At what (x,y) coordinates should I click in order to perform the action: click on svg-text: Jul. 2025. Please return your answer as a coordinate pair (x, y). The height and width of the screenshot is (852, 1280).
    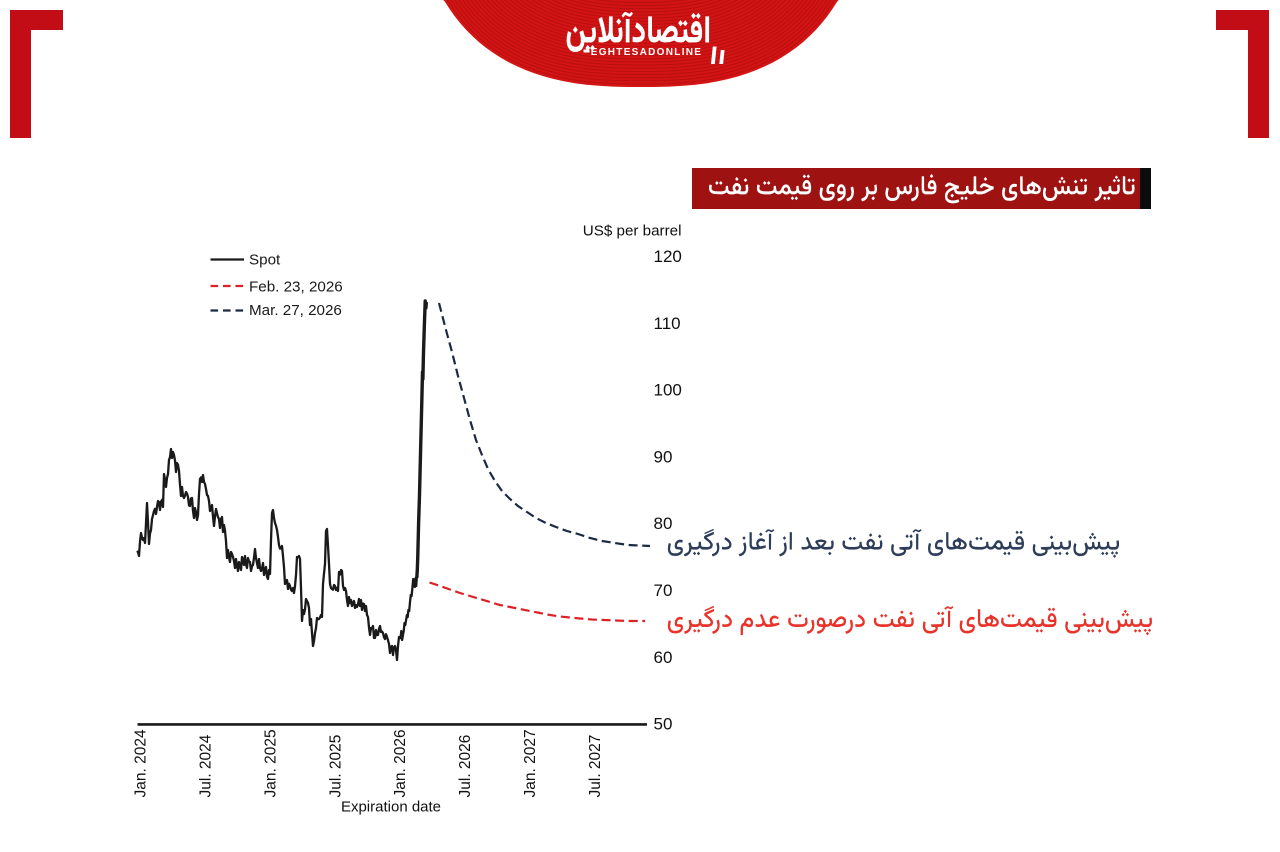
    Looking at the image, I should click on (335, 766).